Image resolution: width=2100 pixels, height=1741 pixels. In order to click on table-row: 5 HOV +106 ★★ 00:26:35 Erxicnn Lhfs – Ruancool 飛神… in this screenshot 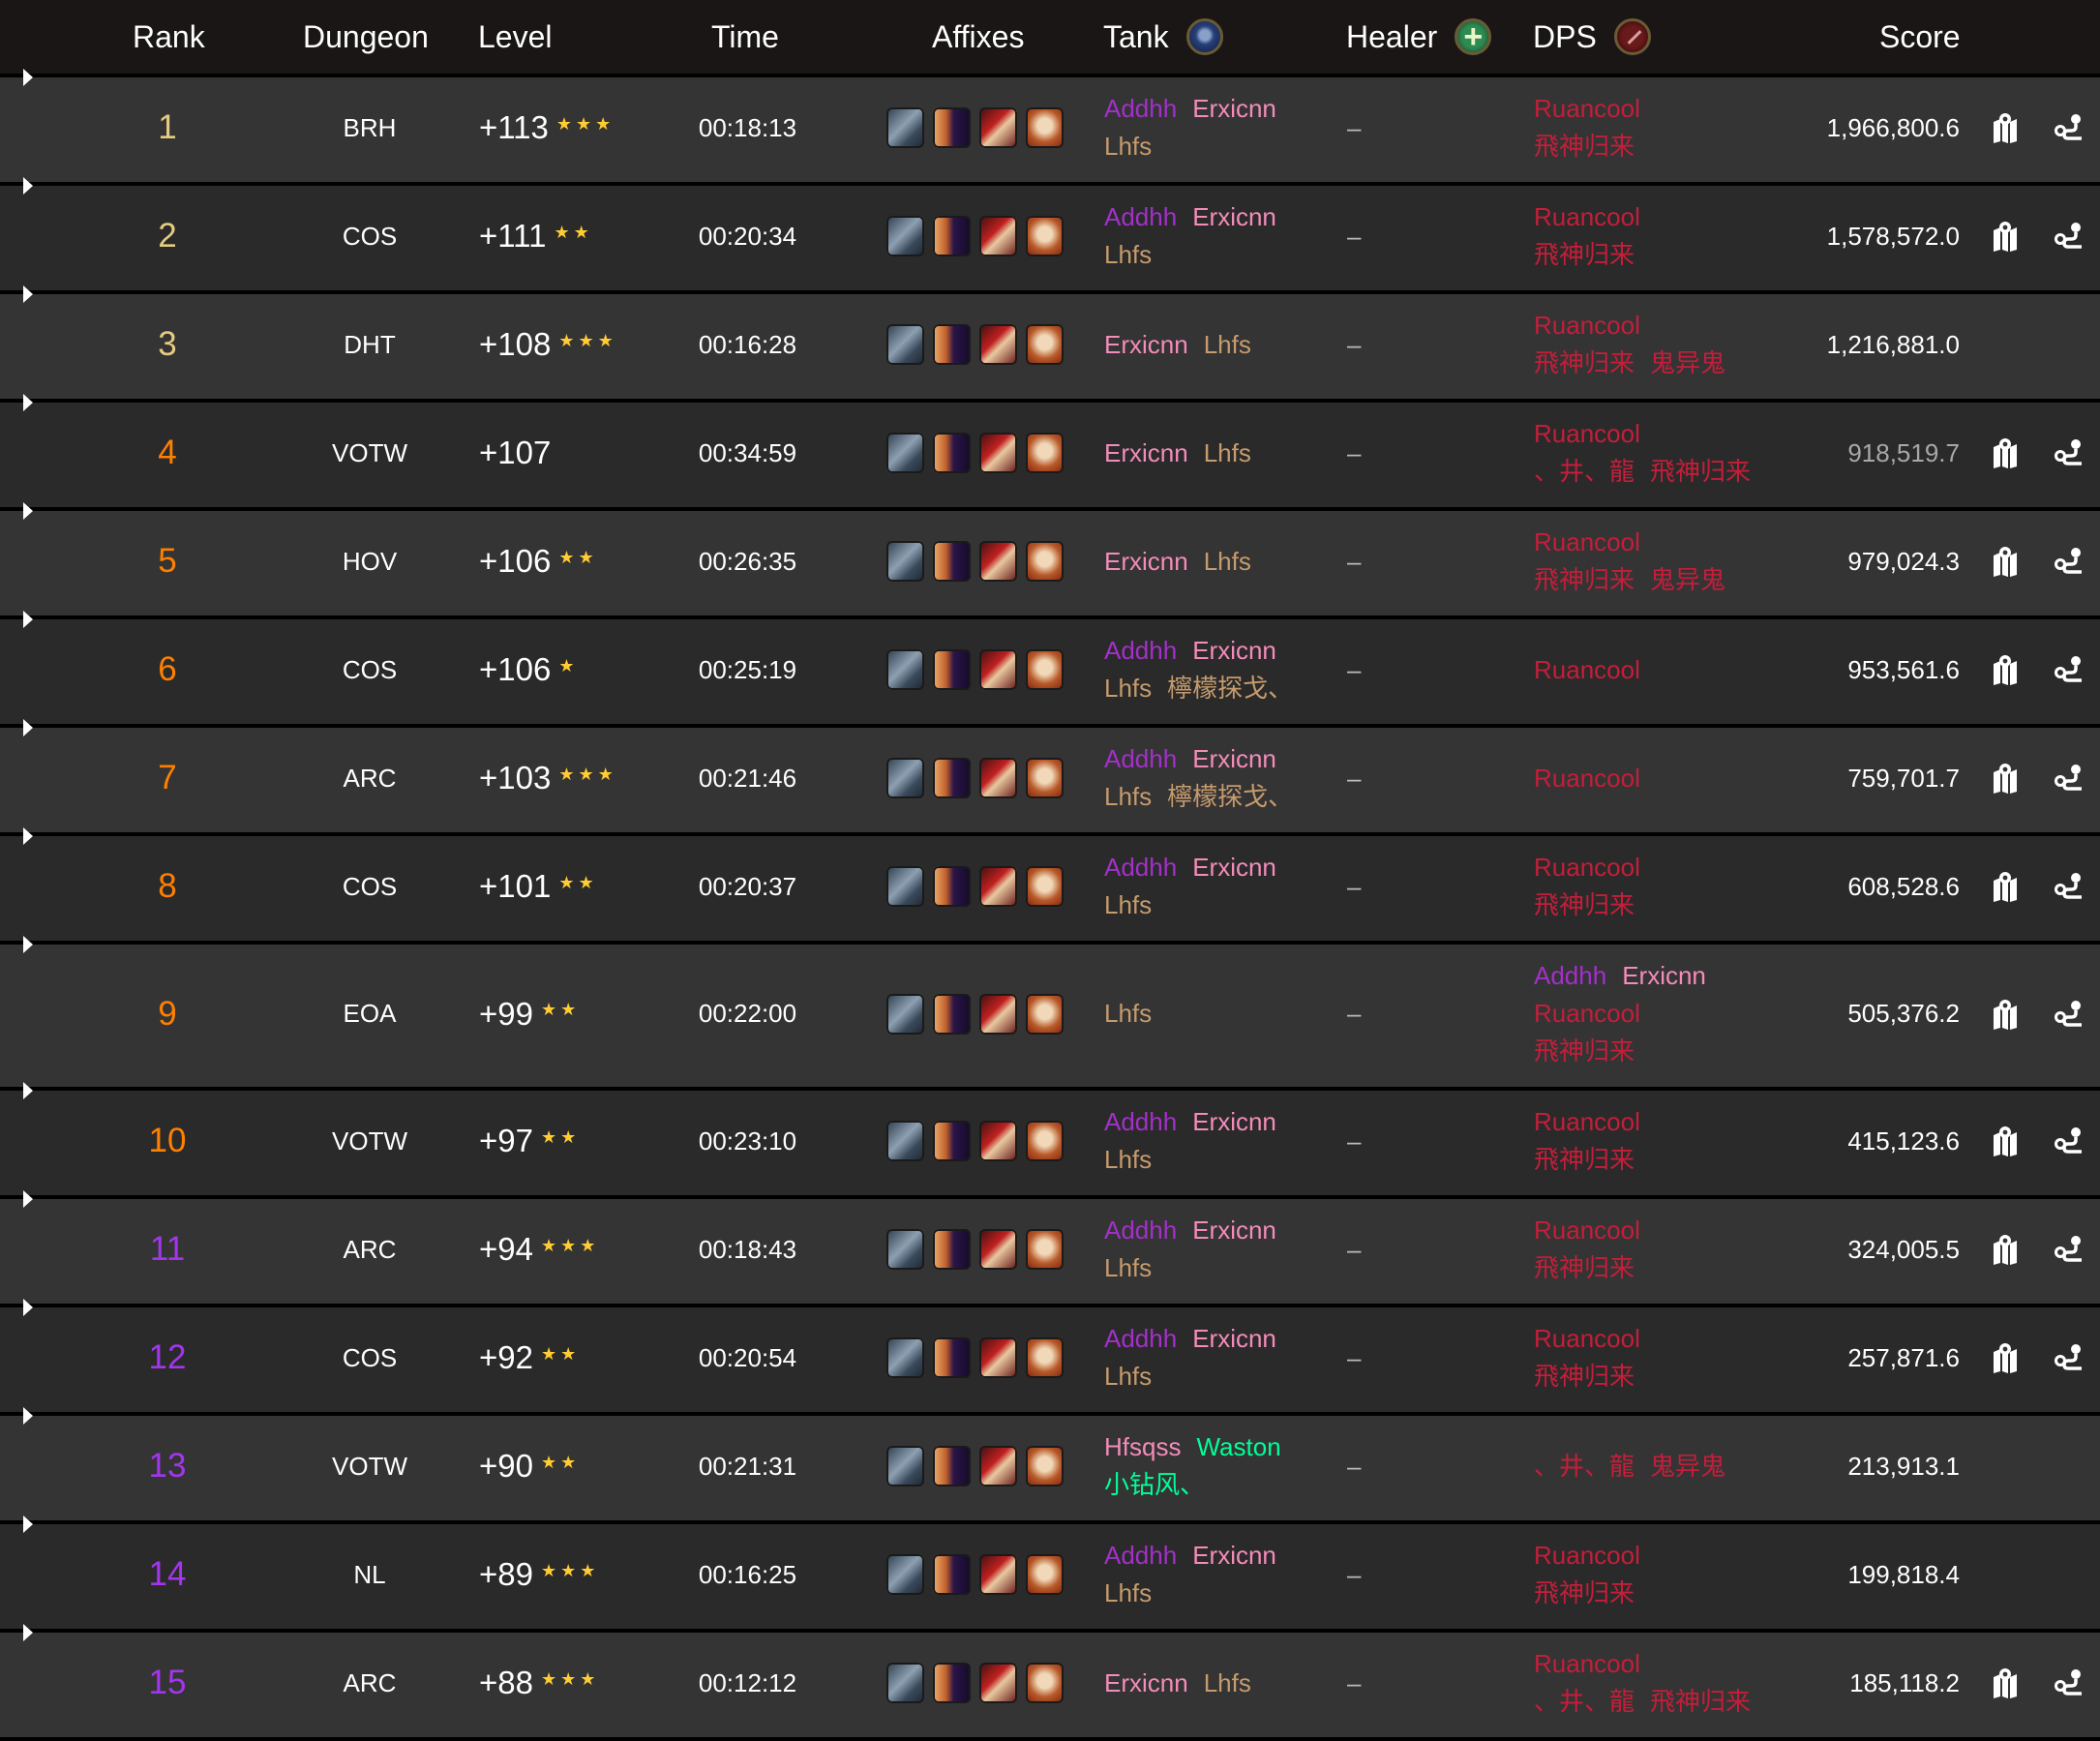, I will do `click(1050, 560)`.